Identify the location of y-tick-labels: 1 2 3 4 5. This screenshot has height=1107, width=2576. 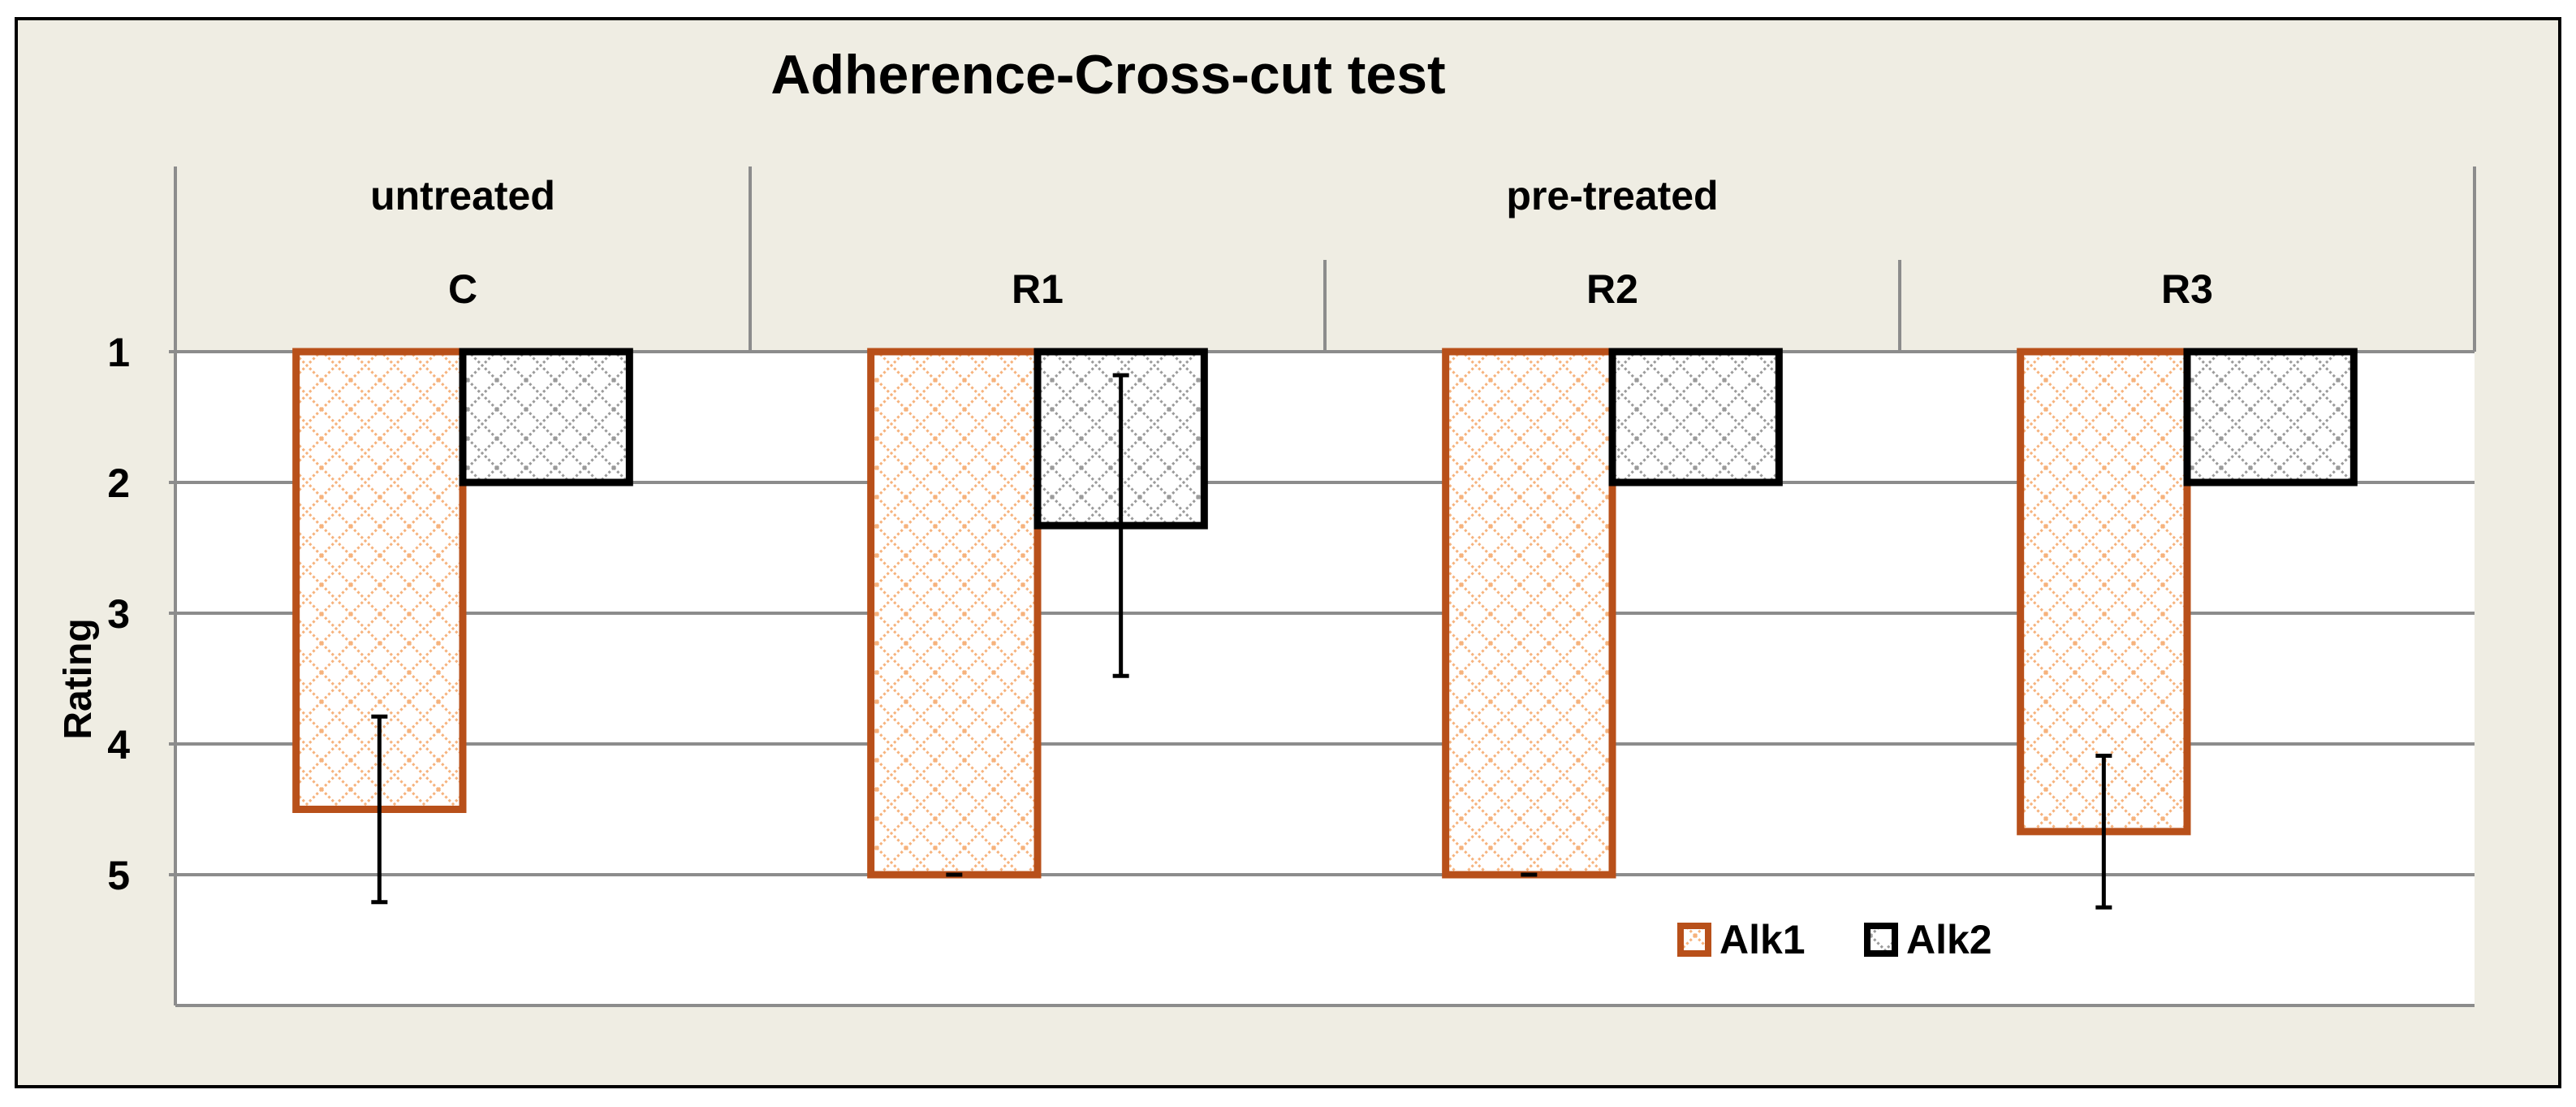
(118, 614).